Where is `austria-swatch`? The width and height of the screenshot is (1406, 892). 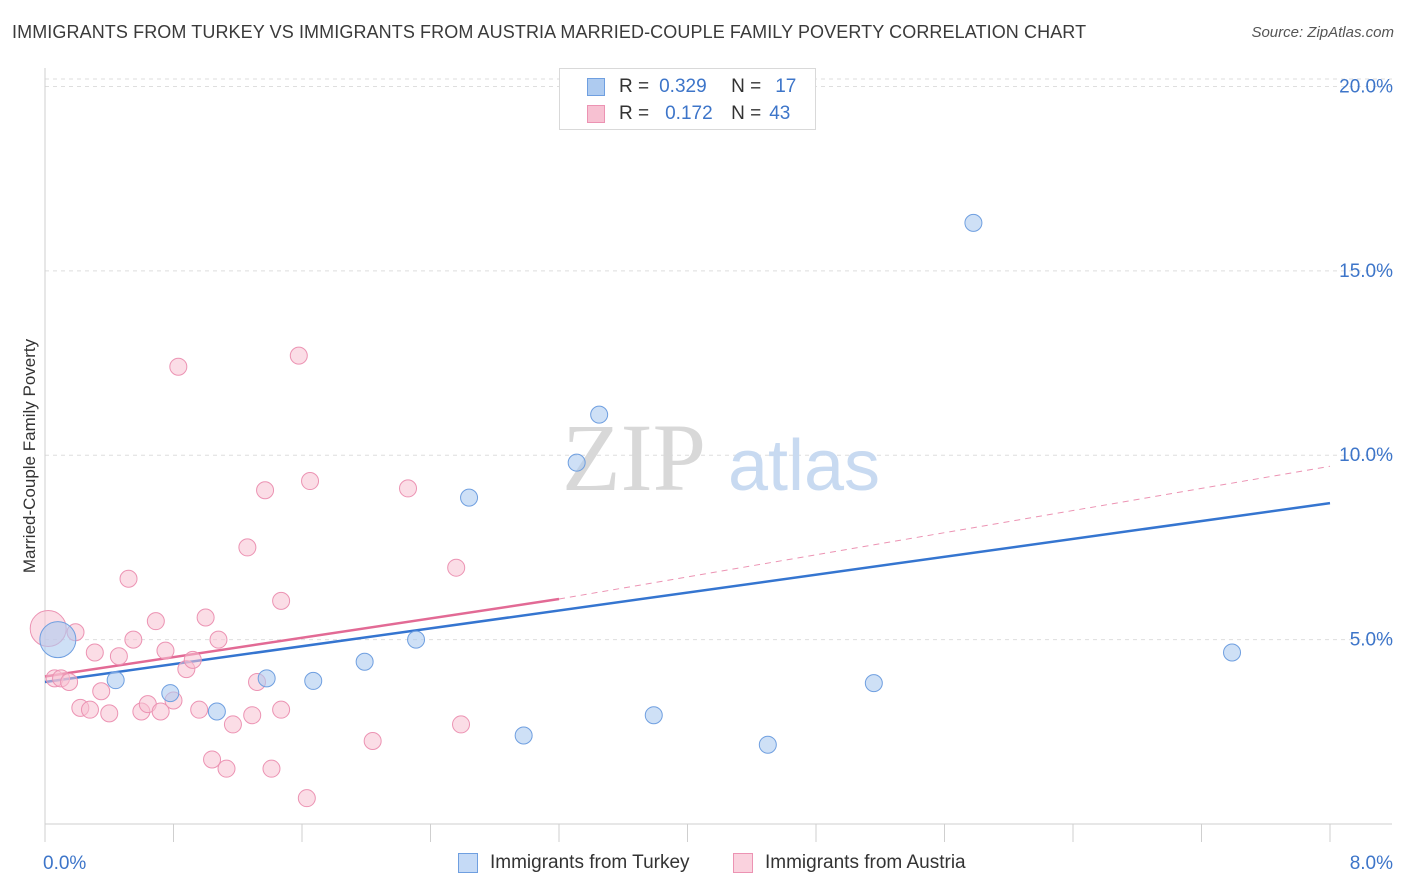 austria-swatch is located at coordinates (596, 114).